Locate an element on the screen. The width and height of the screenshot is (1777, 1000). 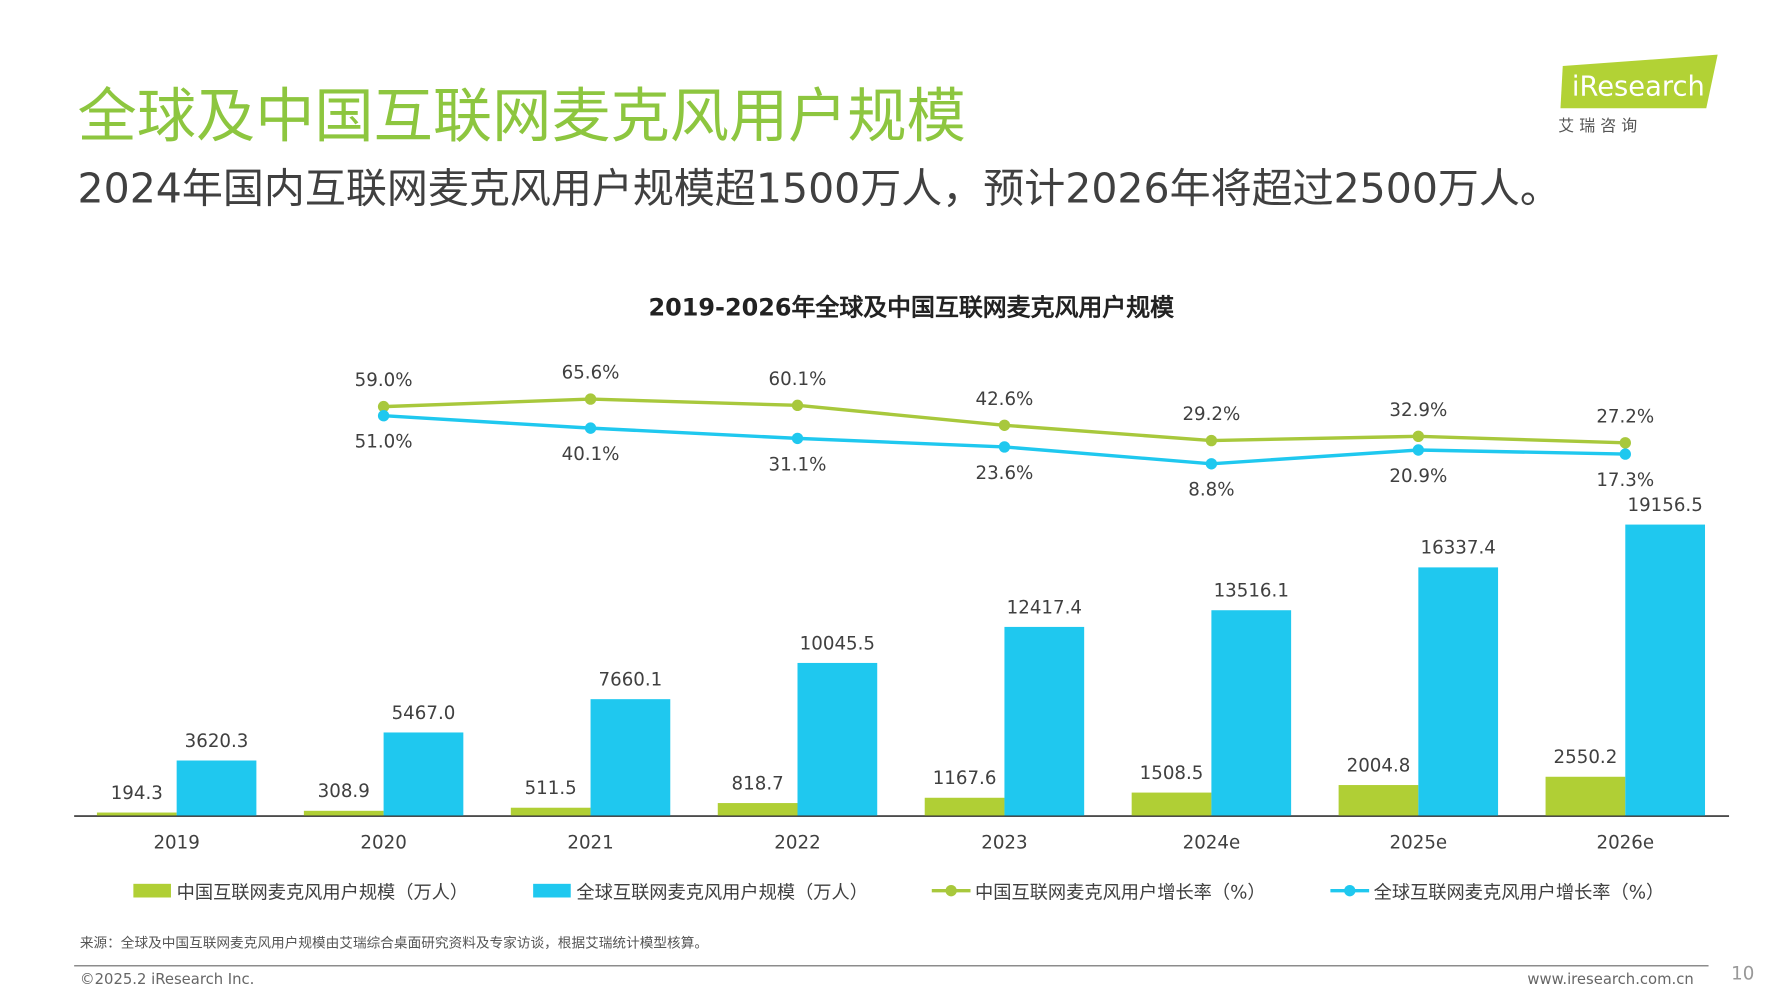
bar-value-label: 12417.4 is located at coordinates (1044, 607).